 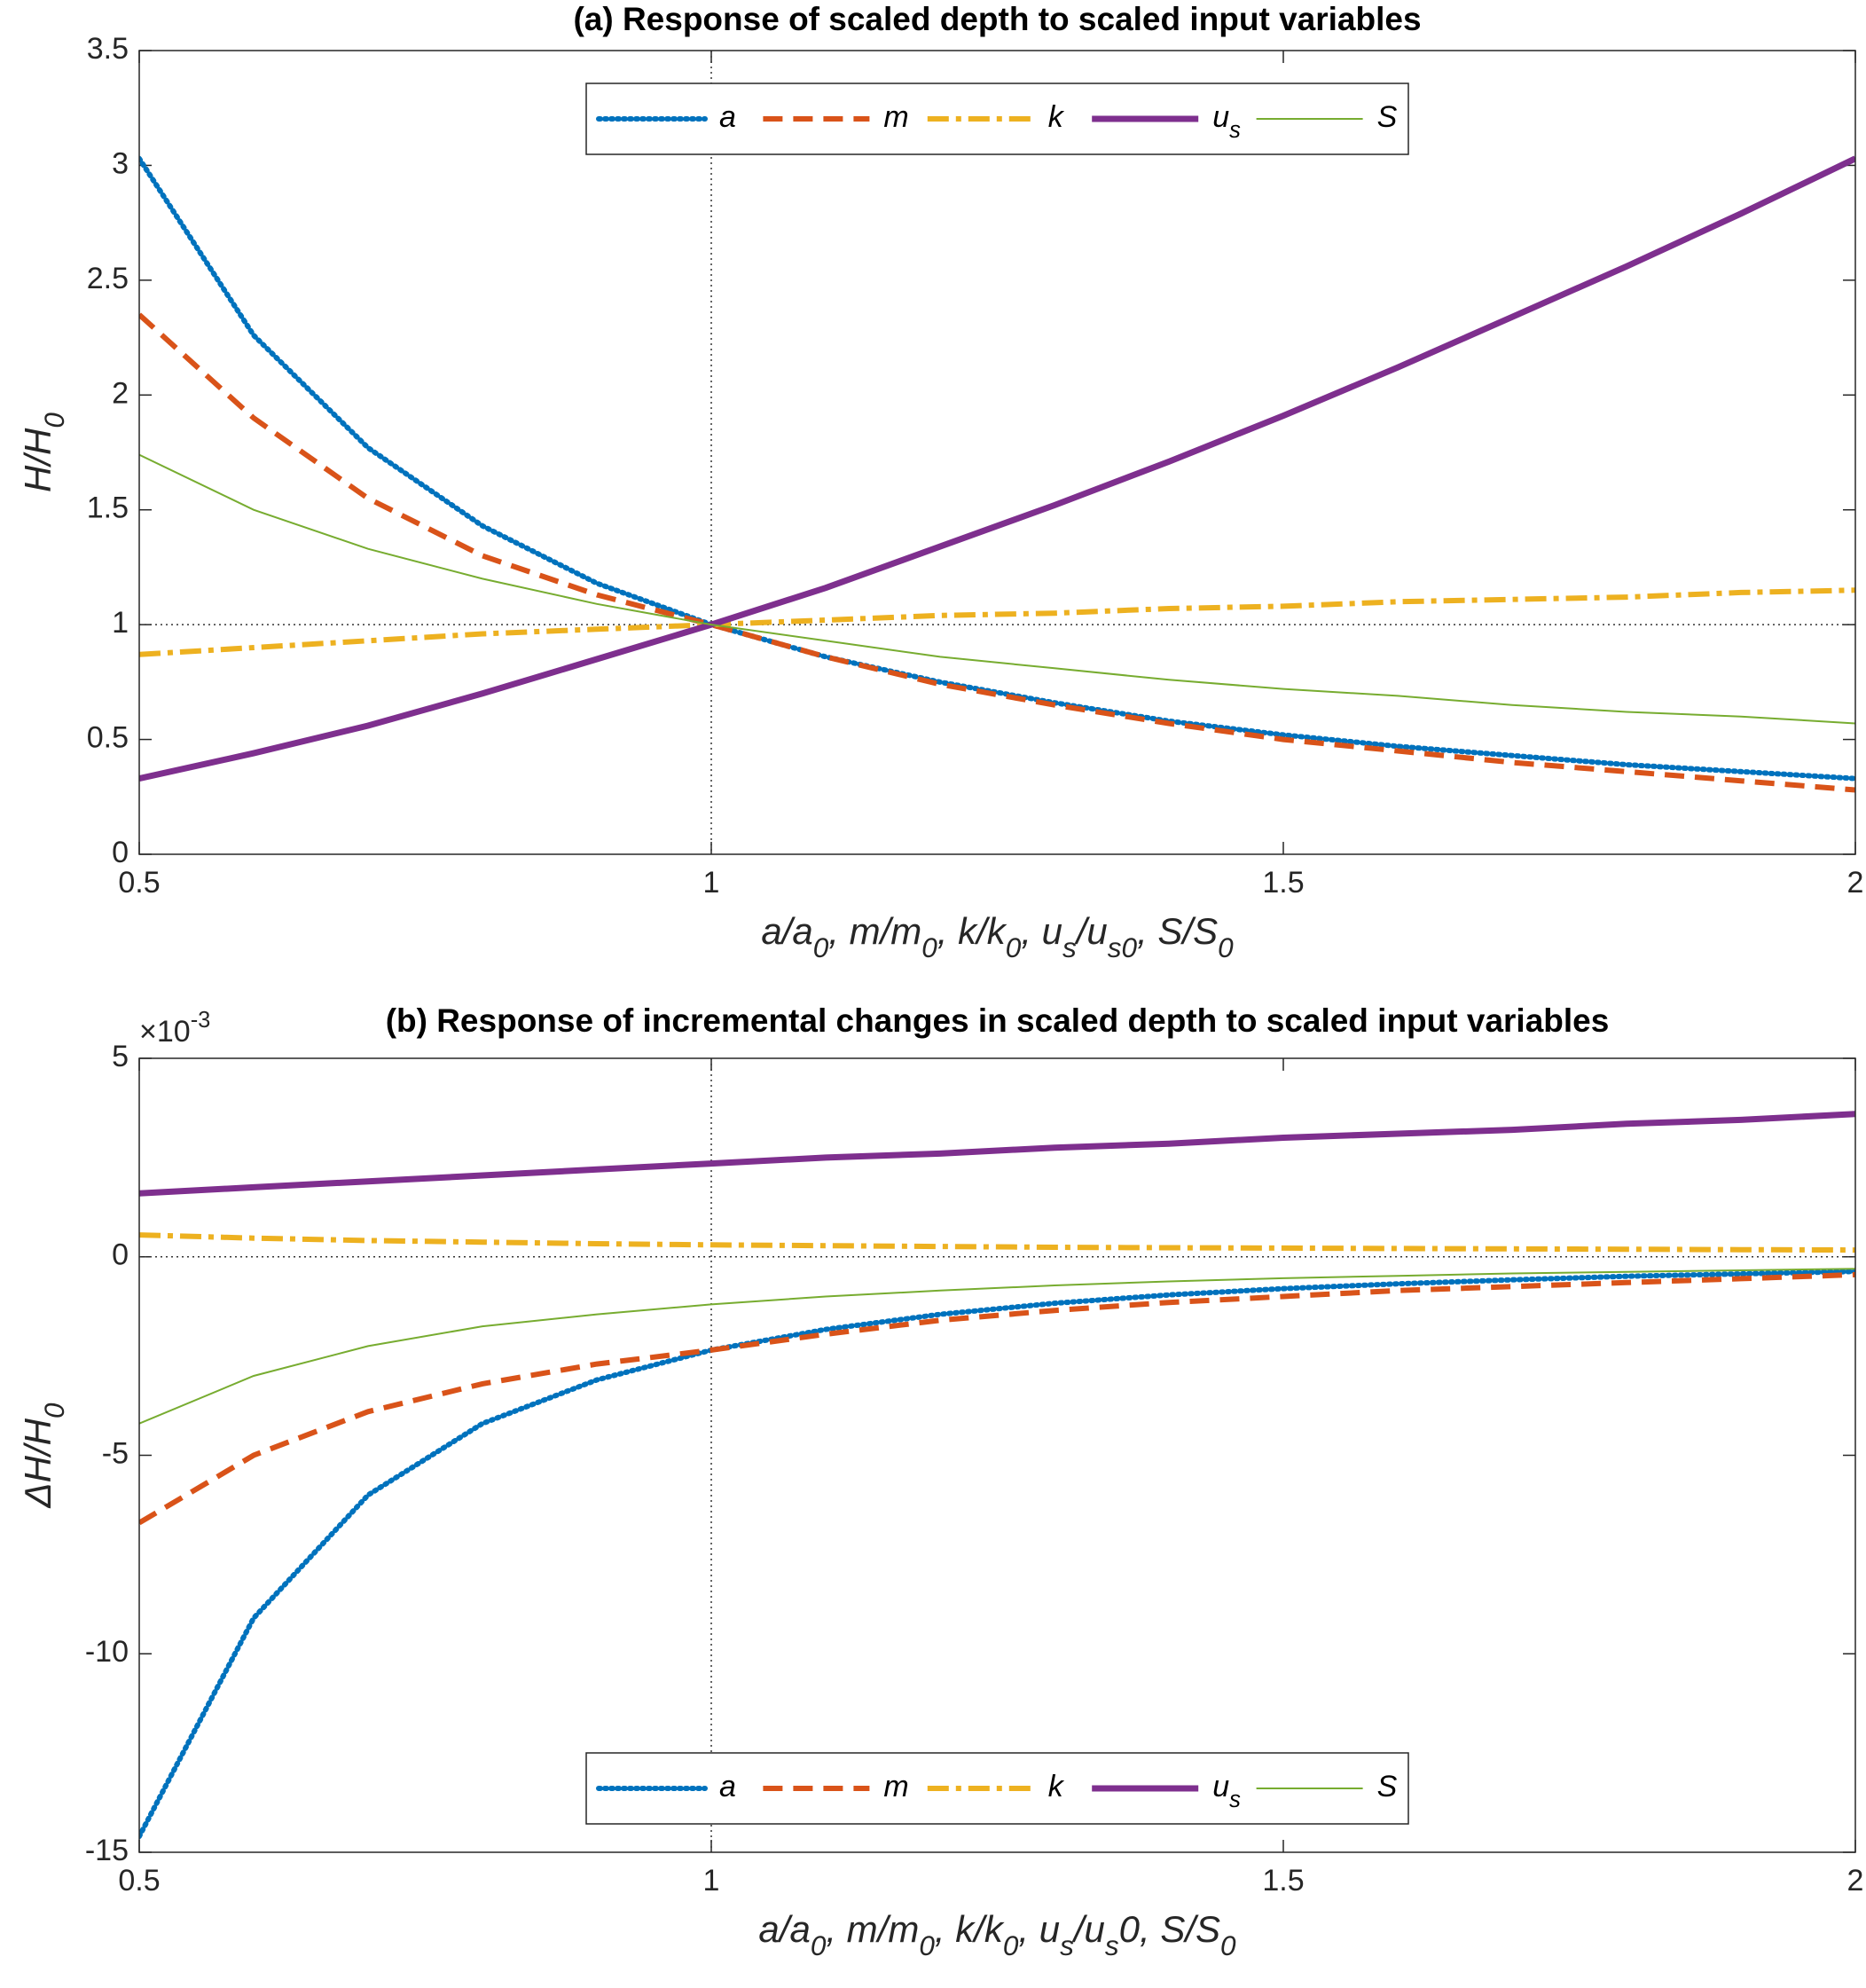 I want to click on y-axis-label: H/H0, so click(x=43, y=452).